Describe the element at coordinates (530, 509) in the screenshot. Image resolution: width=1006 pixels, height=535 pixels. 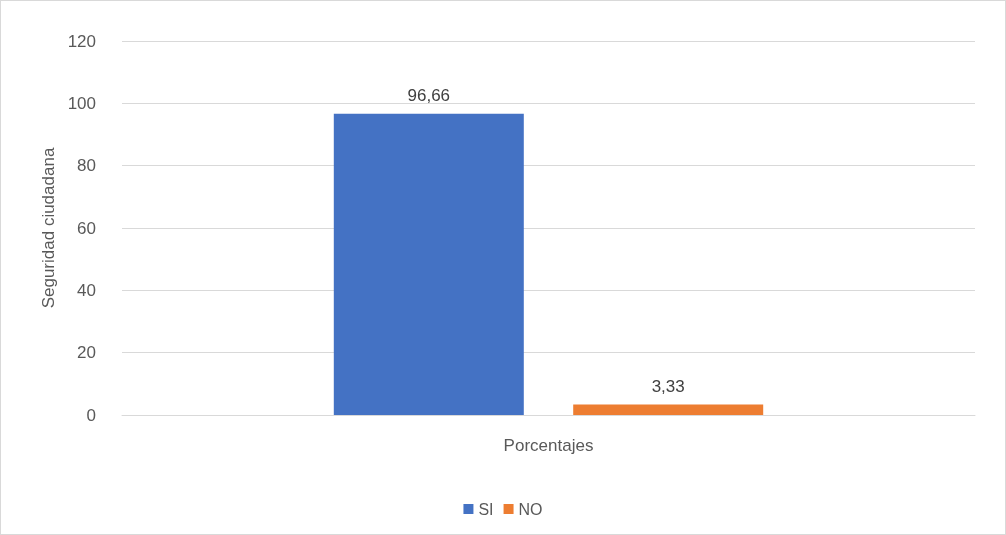
I see `legend-label: NO` at that location.